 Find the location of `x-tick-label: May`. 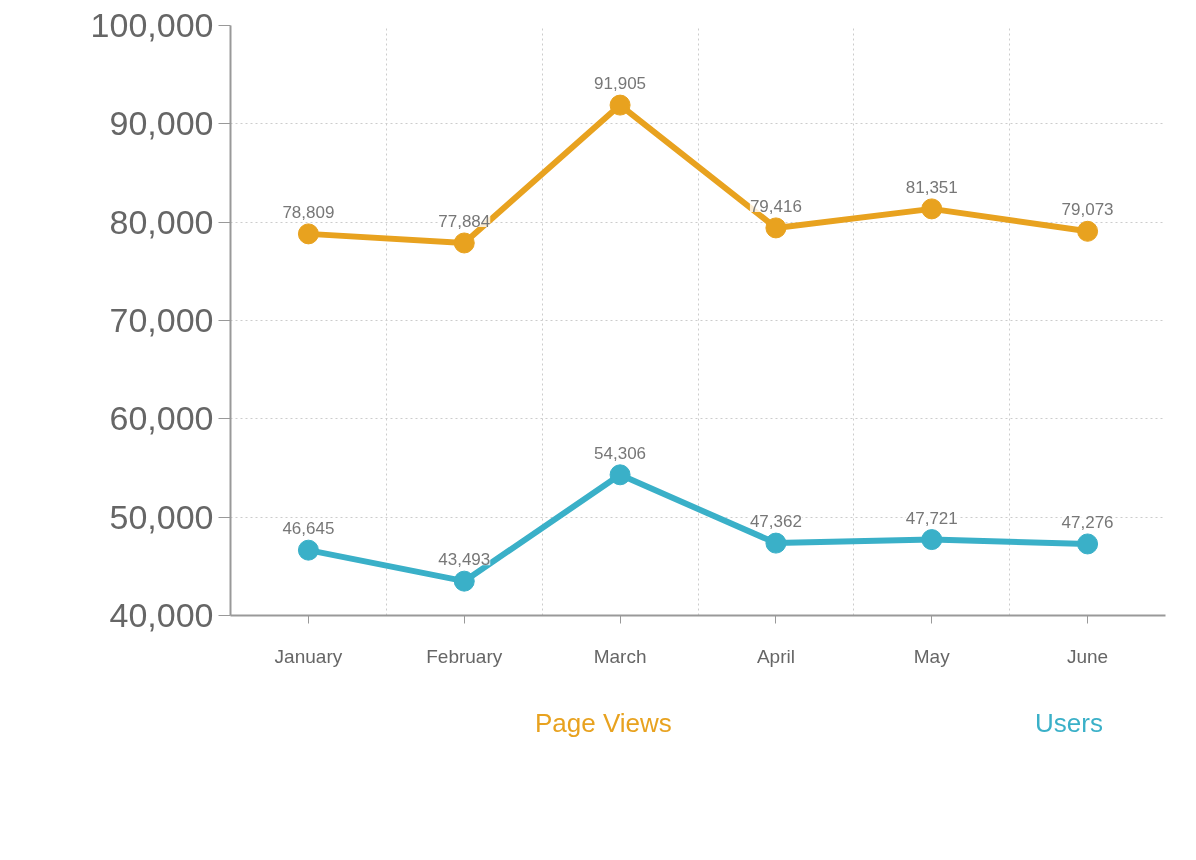

x-tick-label: May is located at coordinates (932, 656).